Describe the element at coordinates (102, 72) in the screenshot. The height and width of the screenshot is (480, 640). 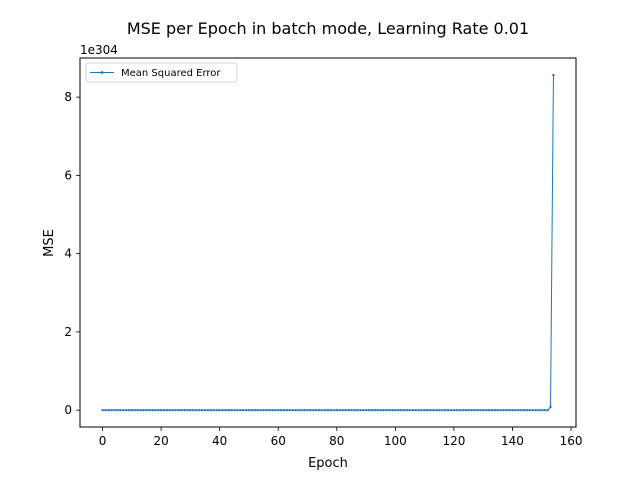
I see `legend-marker-swatch` at that location.